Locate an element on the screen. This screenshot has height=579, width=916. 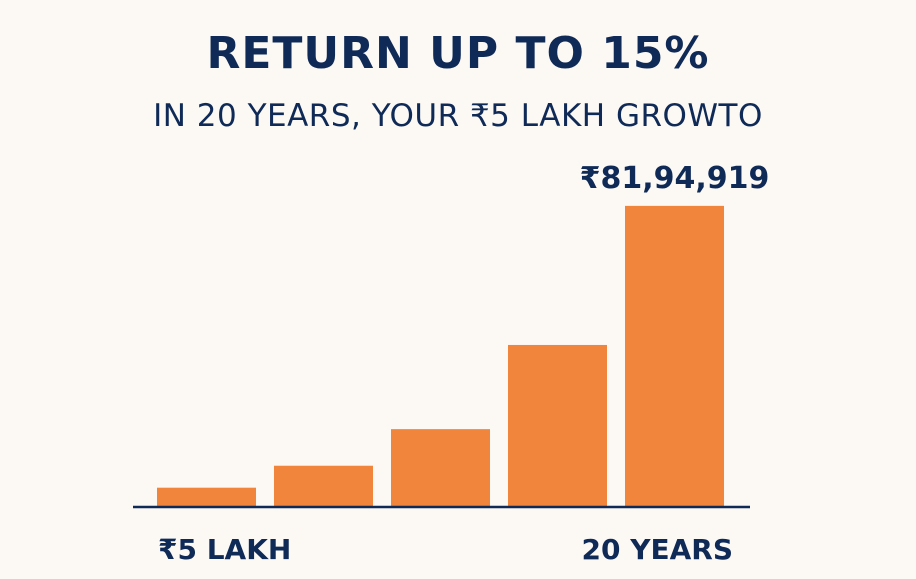
x-axis-start-label: ₹5 LAKH is located at coordinates (224, 549).